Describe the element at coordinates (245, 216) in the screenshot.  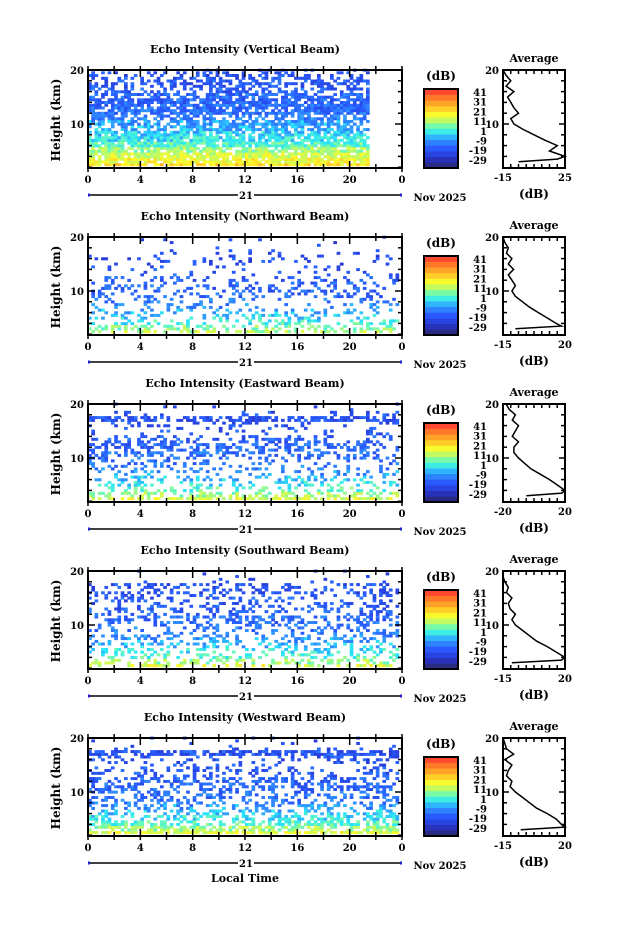
I see `panel-title: Echo Intensity (Northward Beam)` at that location.